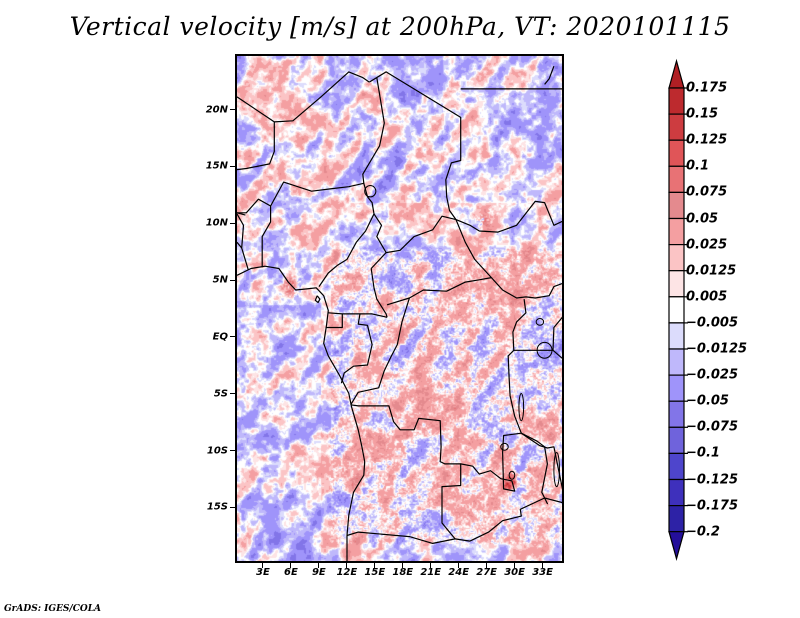  Describe the element at coordinates (712, 375) in the screenshot. I see `colorbar-label: −0.025` at that location.